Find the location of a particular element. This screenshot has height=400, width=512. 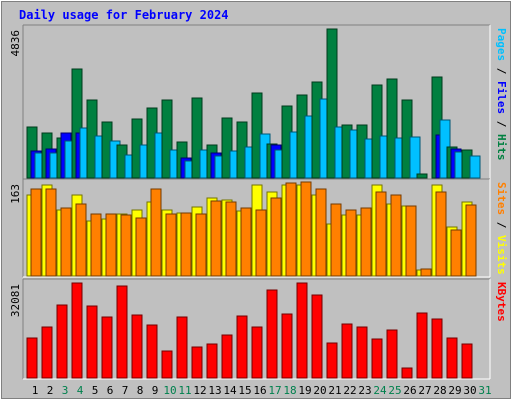

x-tick-day-14: 14 is located at coordinates (230, 390).